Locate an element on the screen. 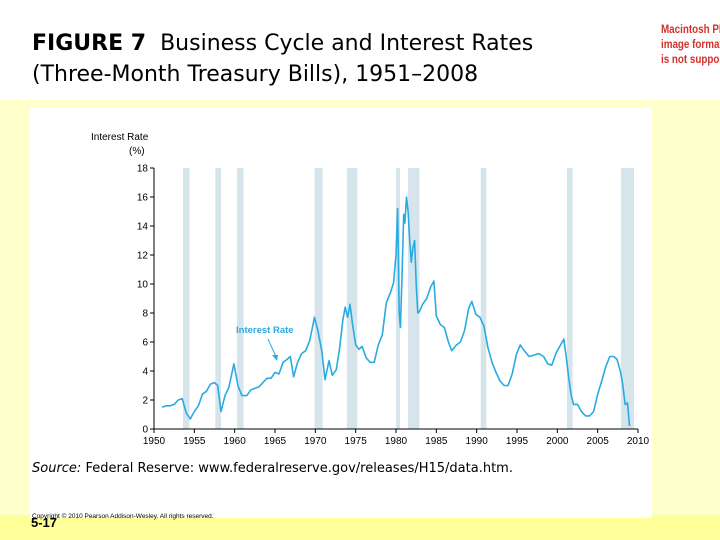 This screenshot has height=540, width=720. annotation-label: Interest Rate is located at coordinates (265, 330).